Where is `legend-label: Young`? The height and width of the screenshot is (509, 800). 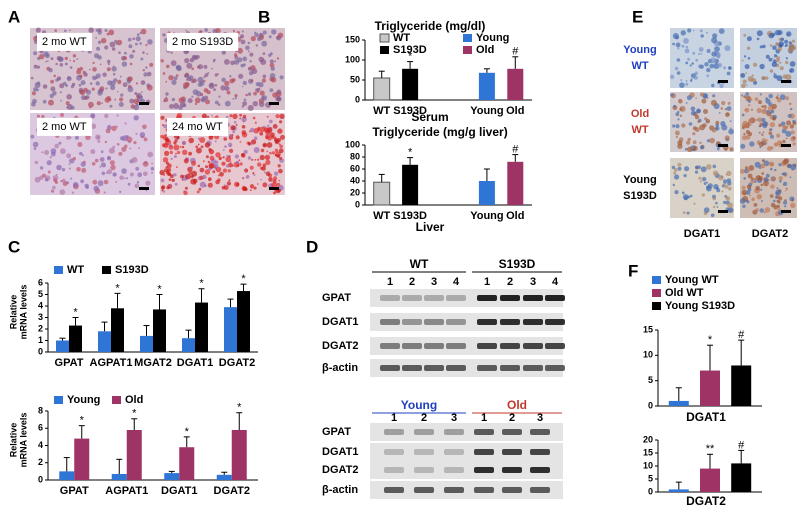
legend-label: Young is located at coordinates (83, 400).